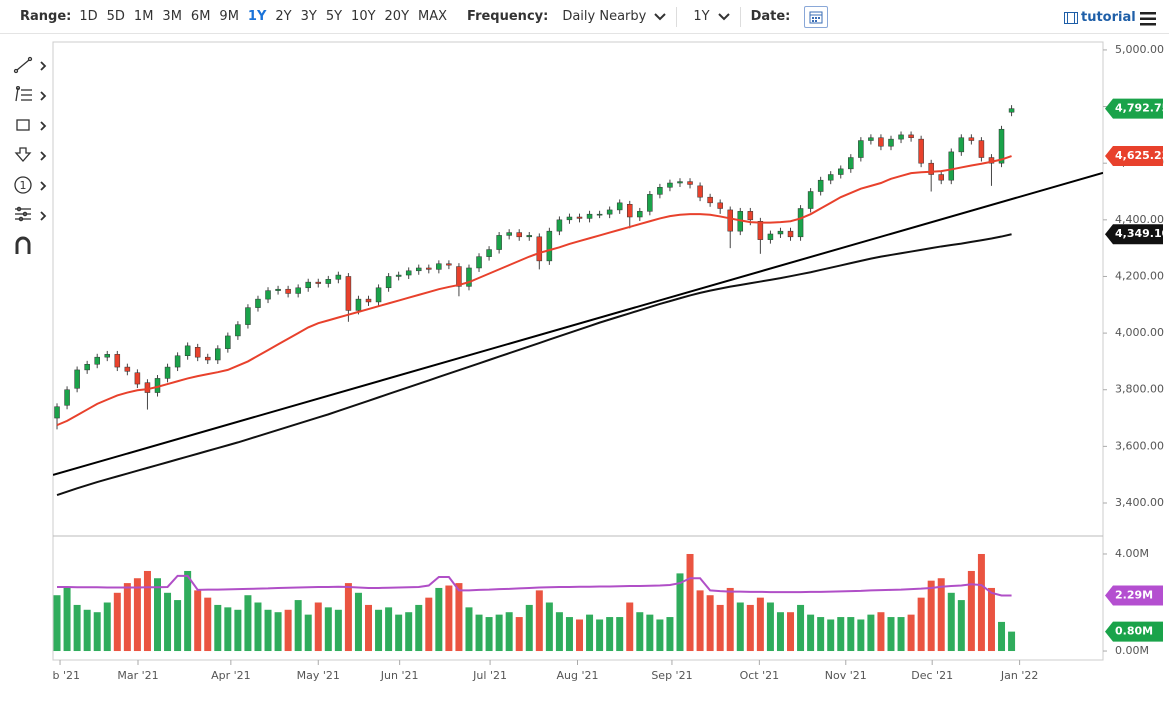  Describe the element at coordinates (1148, 19) in the screenshot. I see `menu-button` at that location.